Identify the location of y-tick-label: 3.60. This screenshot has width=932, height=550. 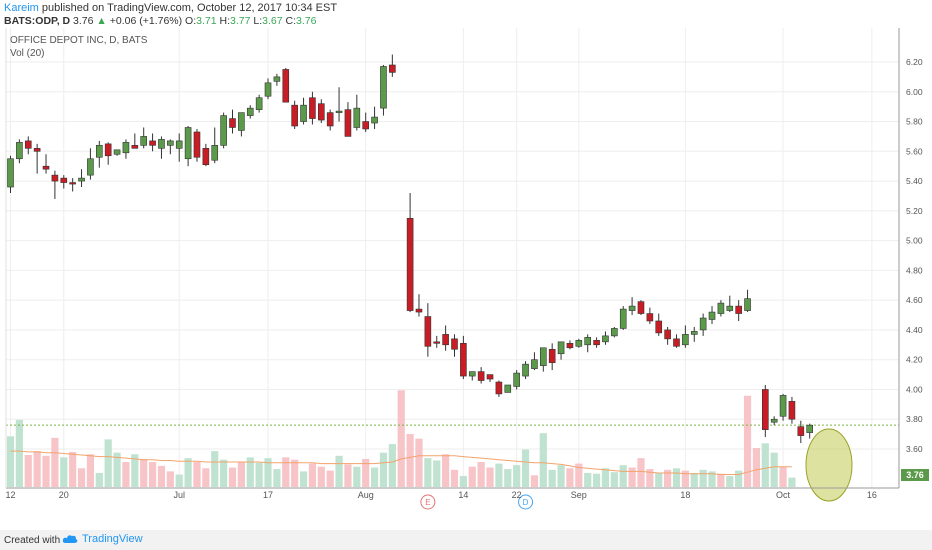
(914, 449).